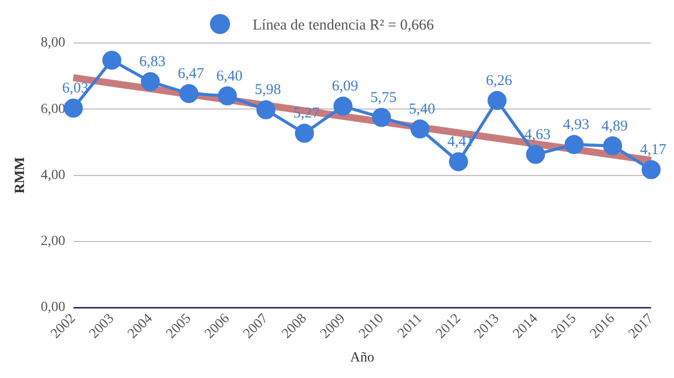  Describe the element at coordinates (53, 175) in the screenshot. I see `y-tick-label: 4,00` at that location.